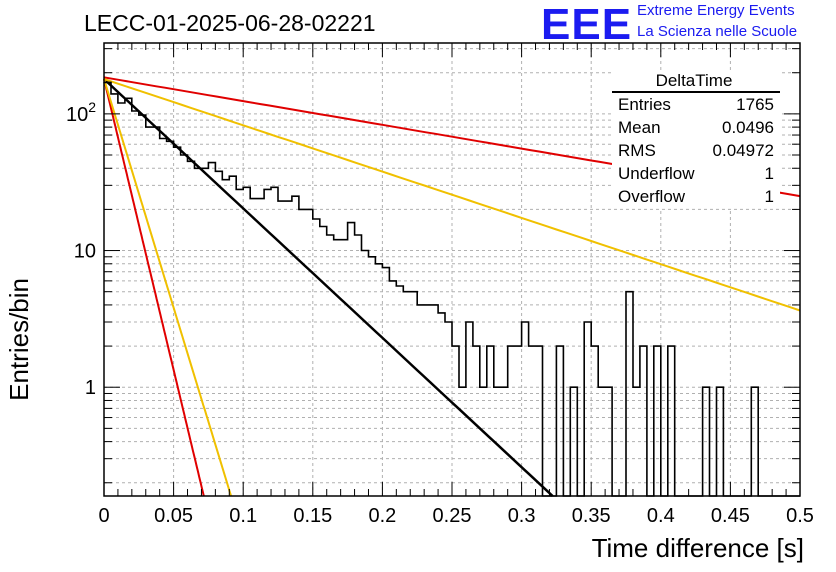 The image size is (836, 572). Describe the element at coordinates (591, 516) in the screenshot. I see `x-tick-label: 0.35` at that location.